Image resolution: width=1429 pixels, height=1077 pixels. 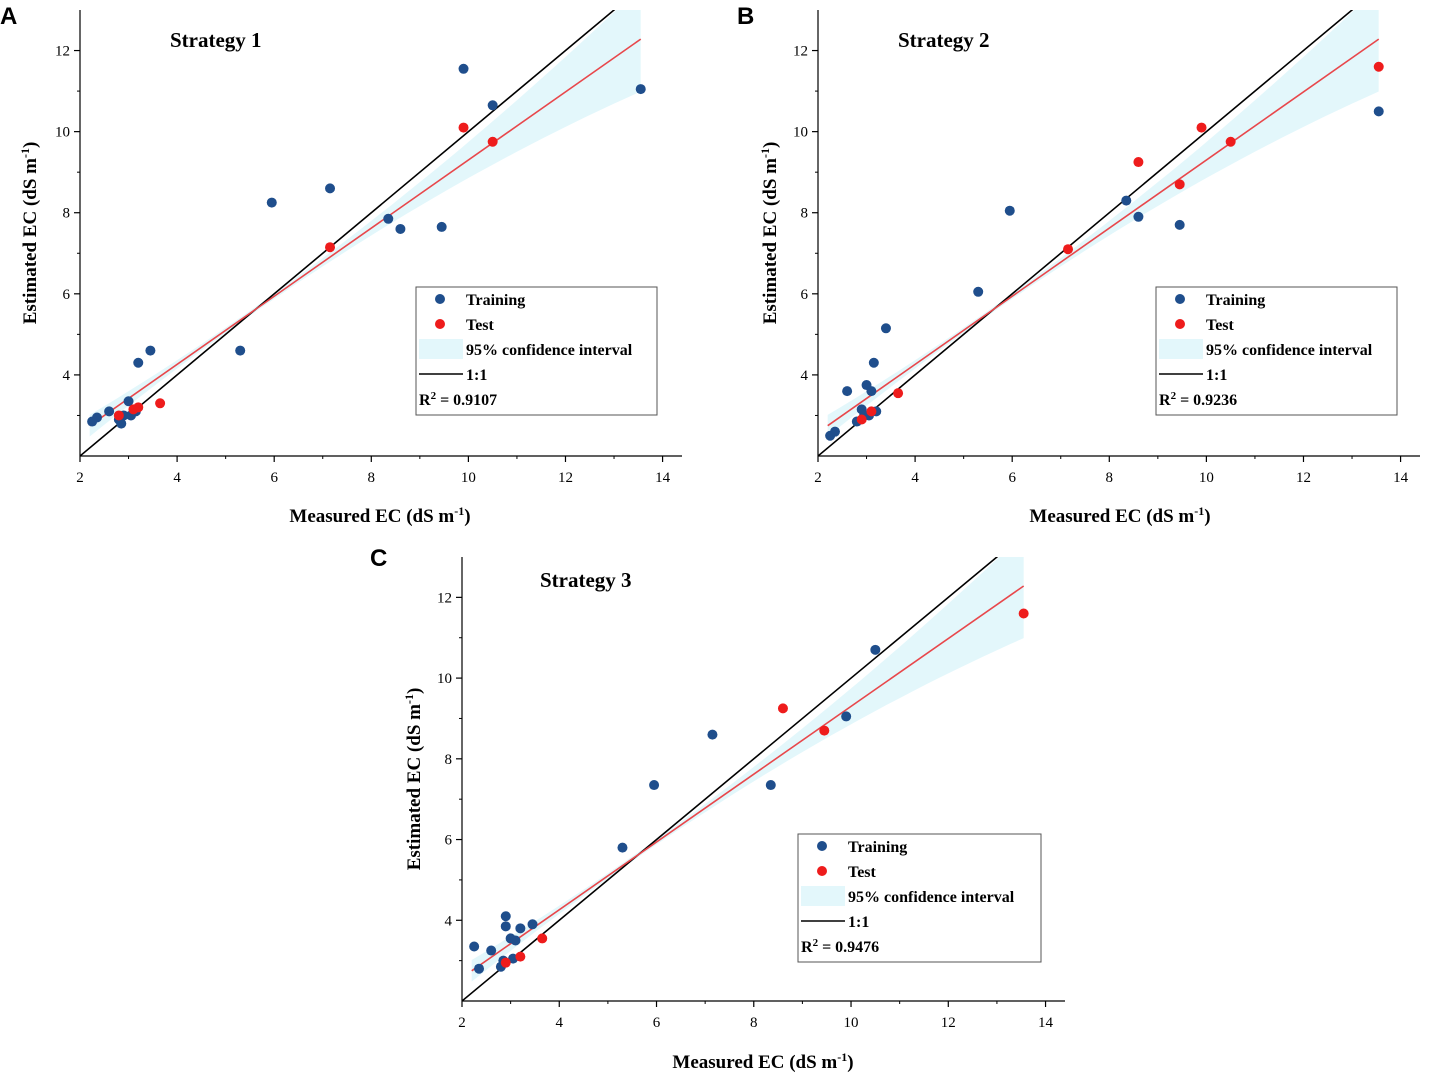 I want to click on x-tick-label: 4, so click(x=560, y=1023).